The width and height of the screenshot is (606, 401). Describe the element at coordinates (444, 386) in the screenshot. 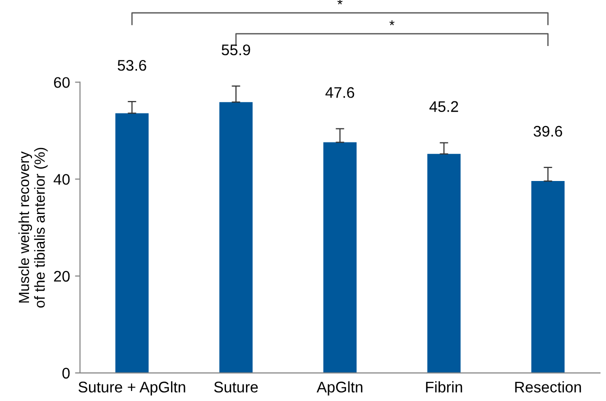

I see `x-tick-label: Fibrin` at that location.